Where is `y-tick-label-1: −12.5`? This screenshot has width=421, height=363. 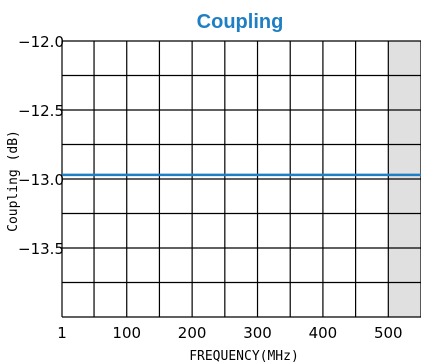
y-tick-label-1: −12.5 is located at coordinates (41, 111).